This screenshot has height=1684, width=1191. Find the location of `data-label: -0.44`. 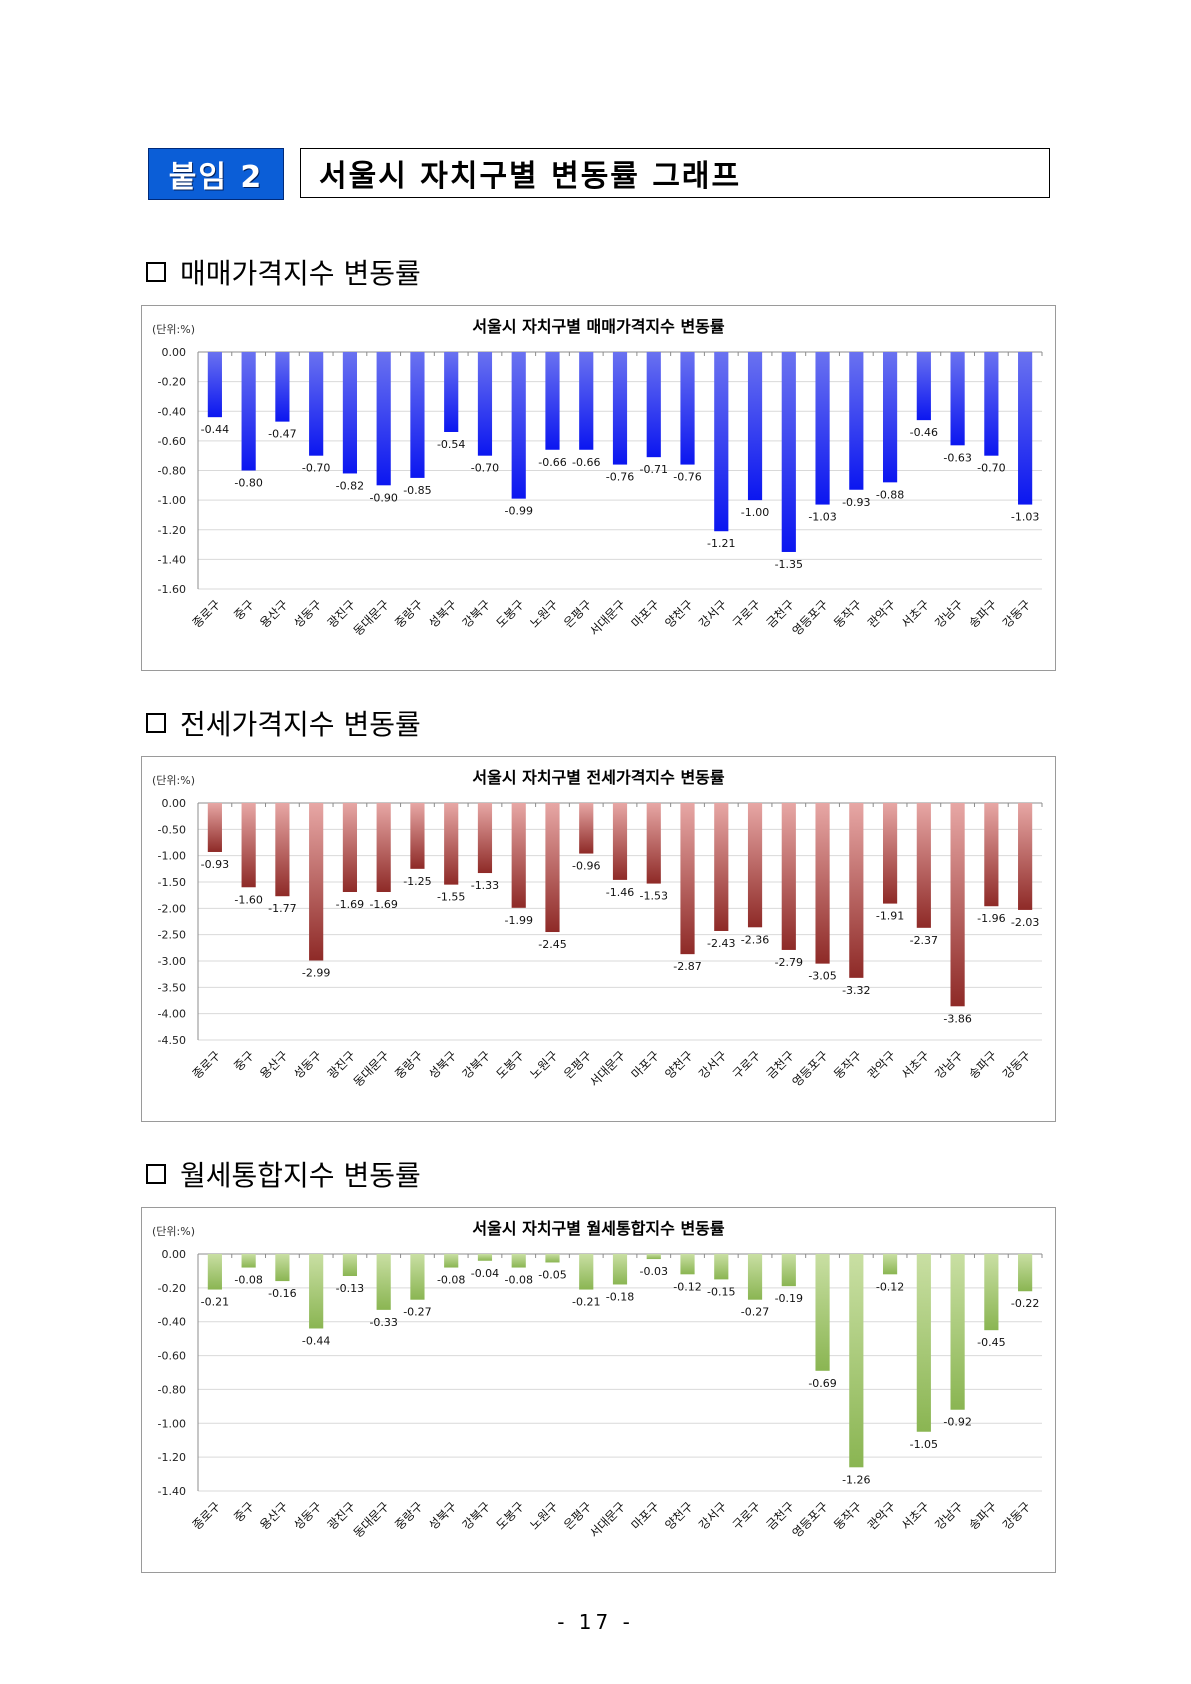

data-label: -0.44 is located at coordinates (316, 1340).